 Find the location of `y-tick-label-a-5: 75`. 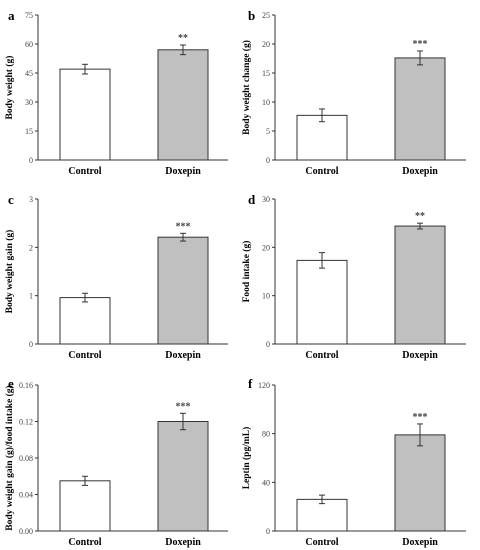

y-tick-label-a-5: 75 is located at coordinates (29, 15).